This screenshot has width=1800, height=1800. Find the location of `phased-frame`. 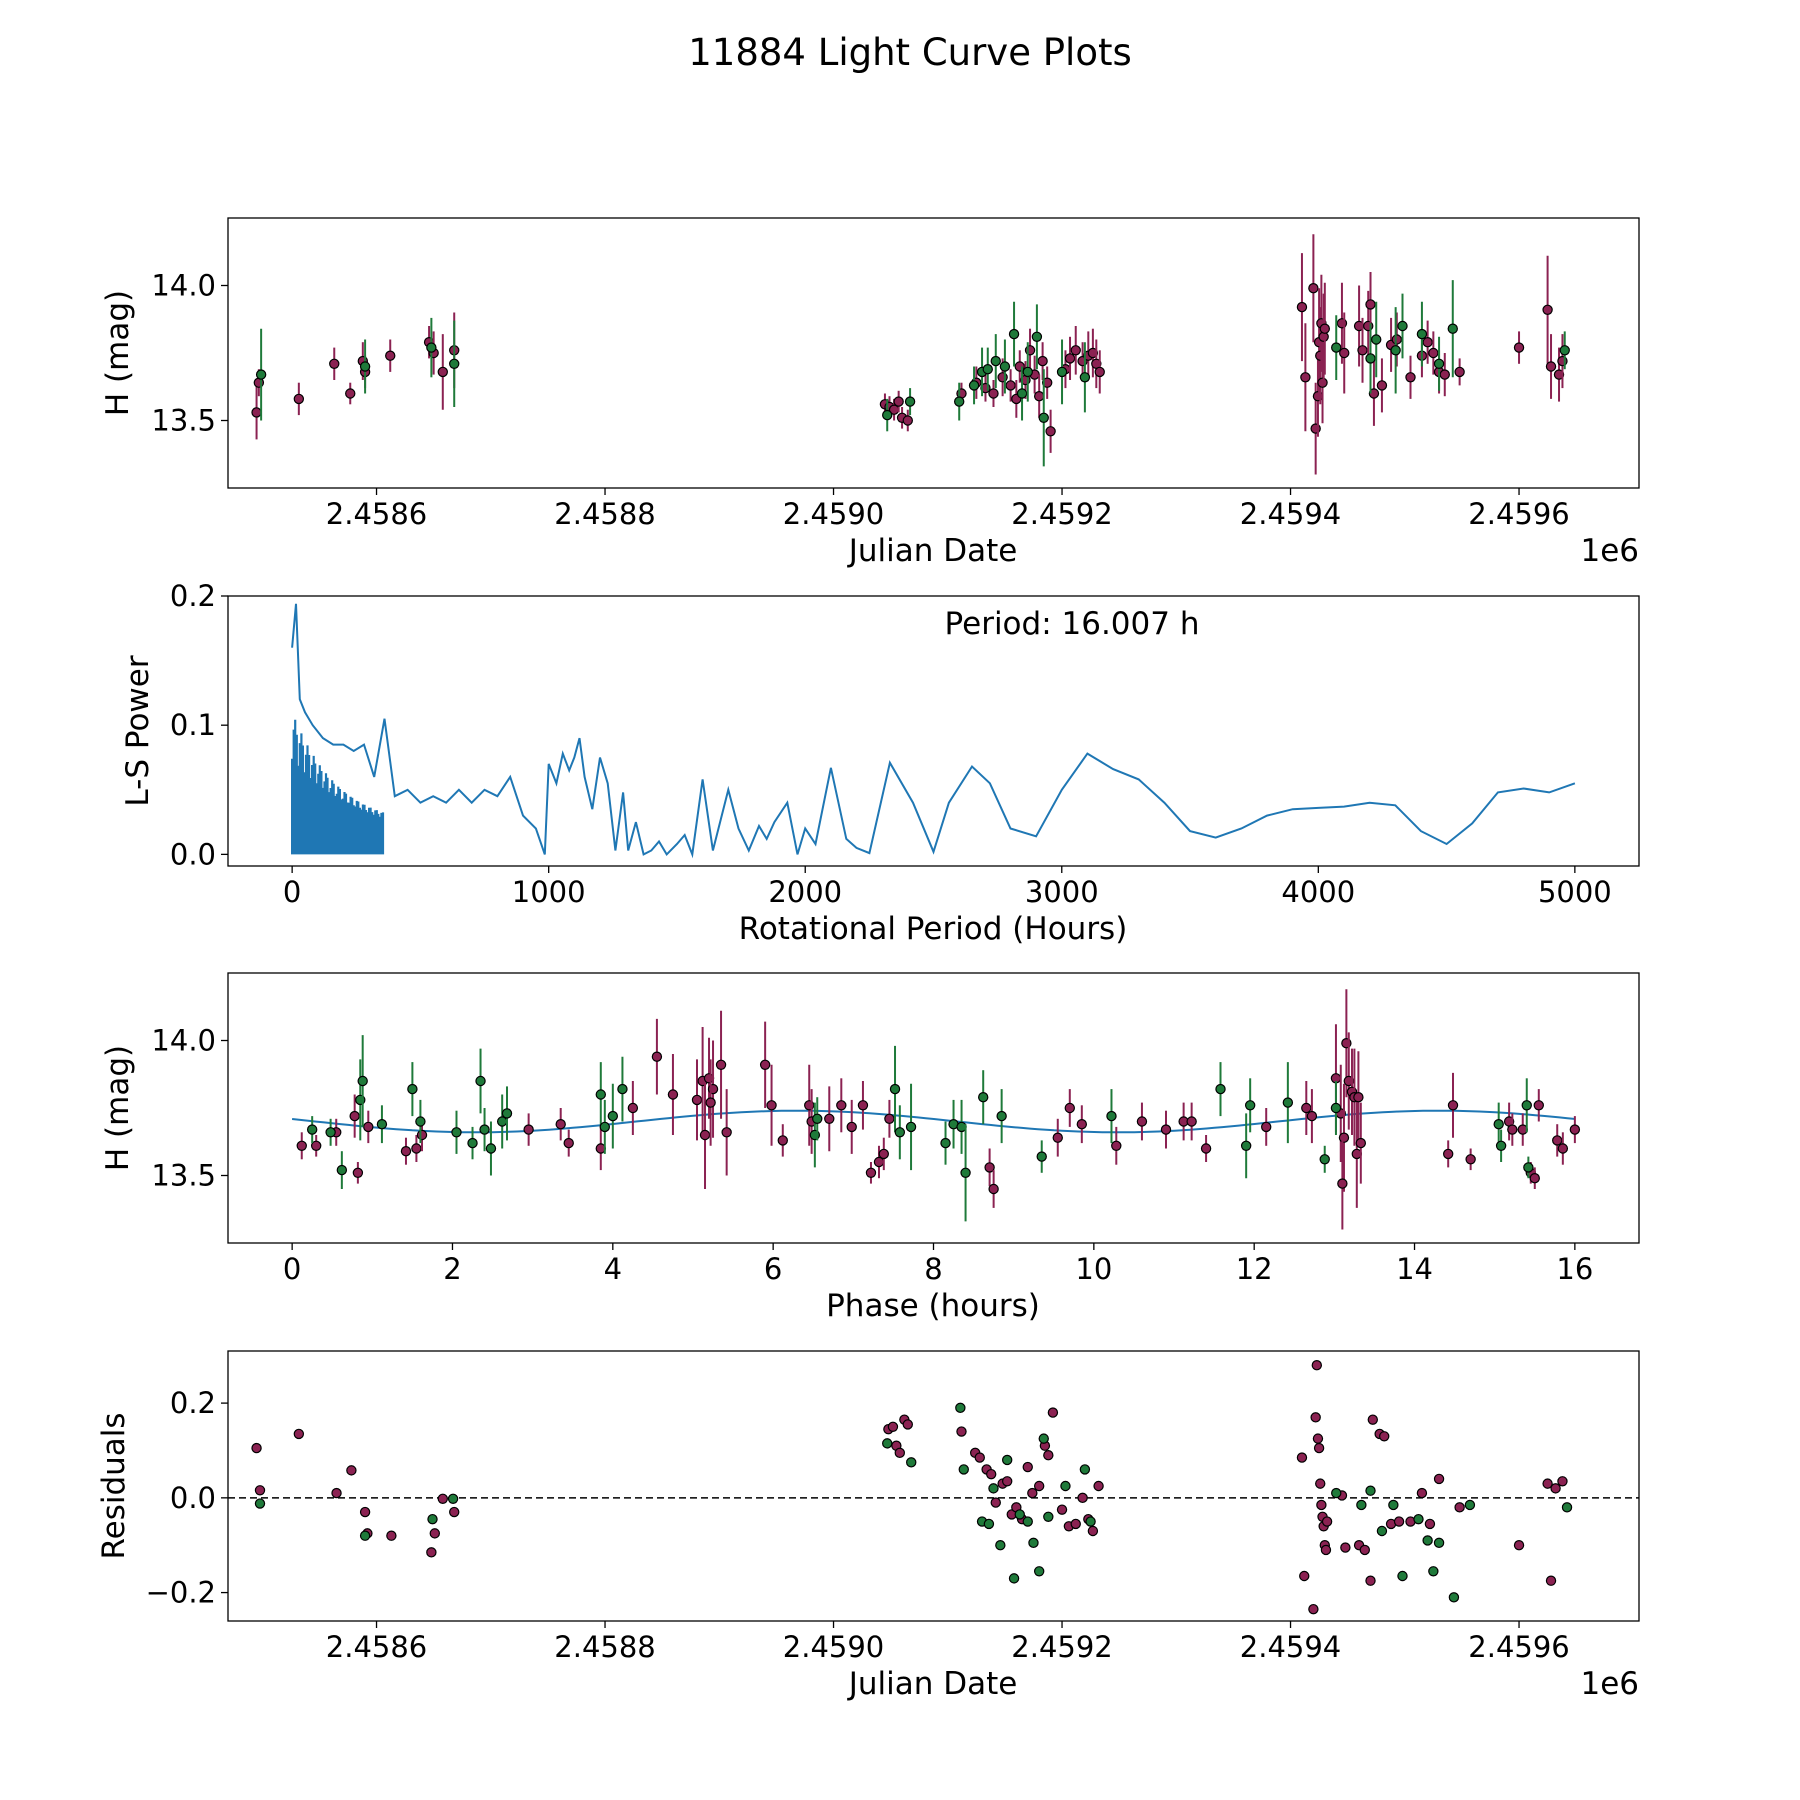

phased-frame is located at coordinates (933, 1108).